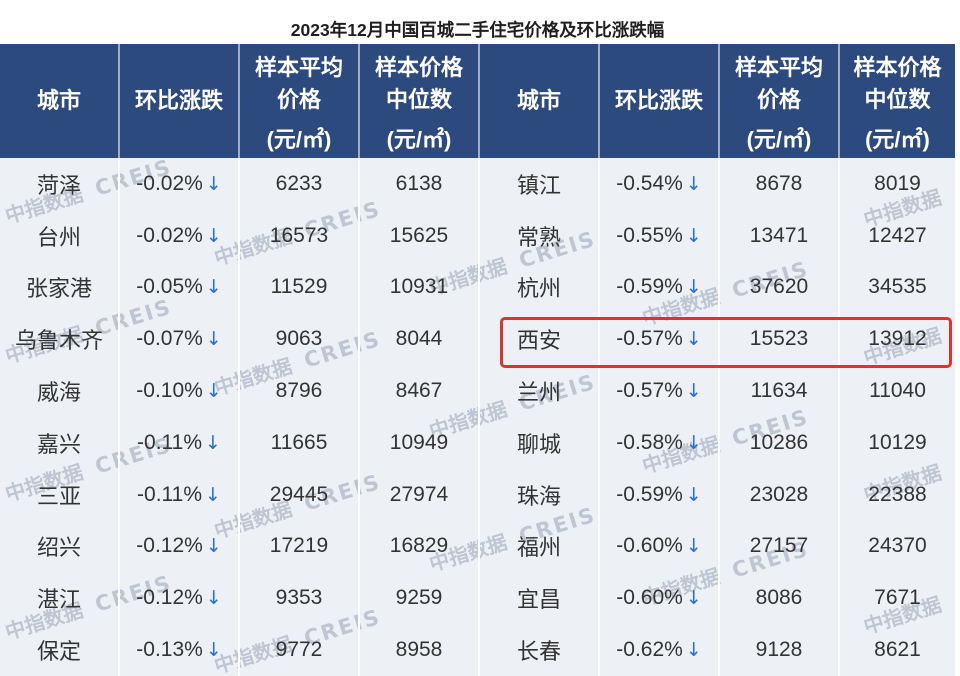 The width and height of the screenshot is (960, 676). I want to click on change-value: -0.10%, so click(169, 391).